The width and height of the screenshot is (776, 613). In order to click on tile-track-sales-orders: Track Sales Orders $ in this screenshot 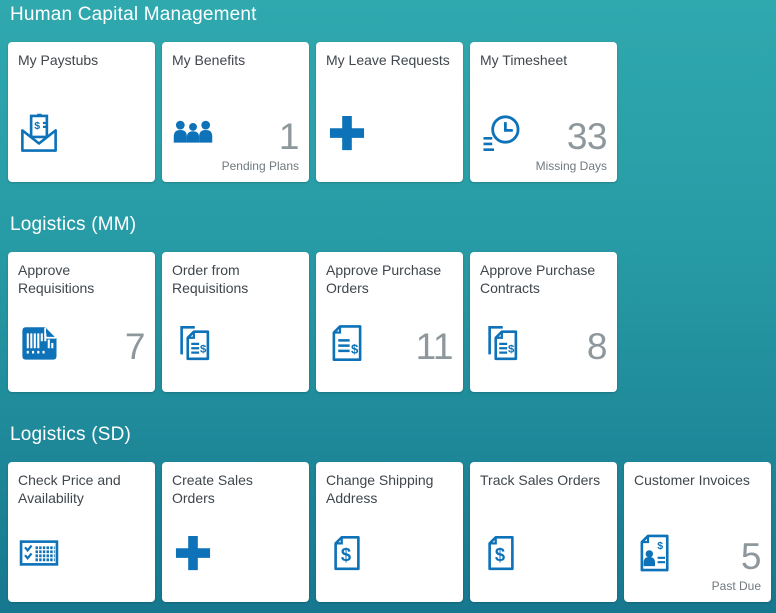, I will do `click(543, 532)`.